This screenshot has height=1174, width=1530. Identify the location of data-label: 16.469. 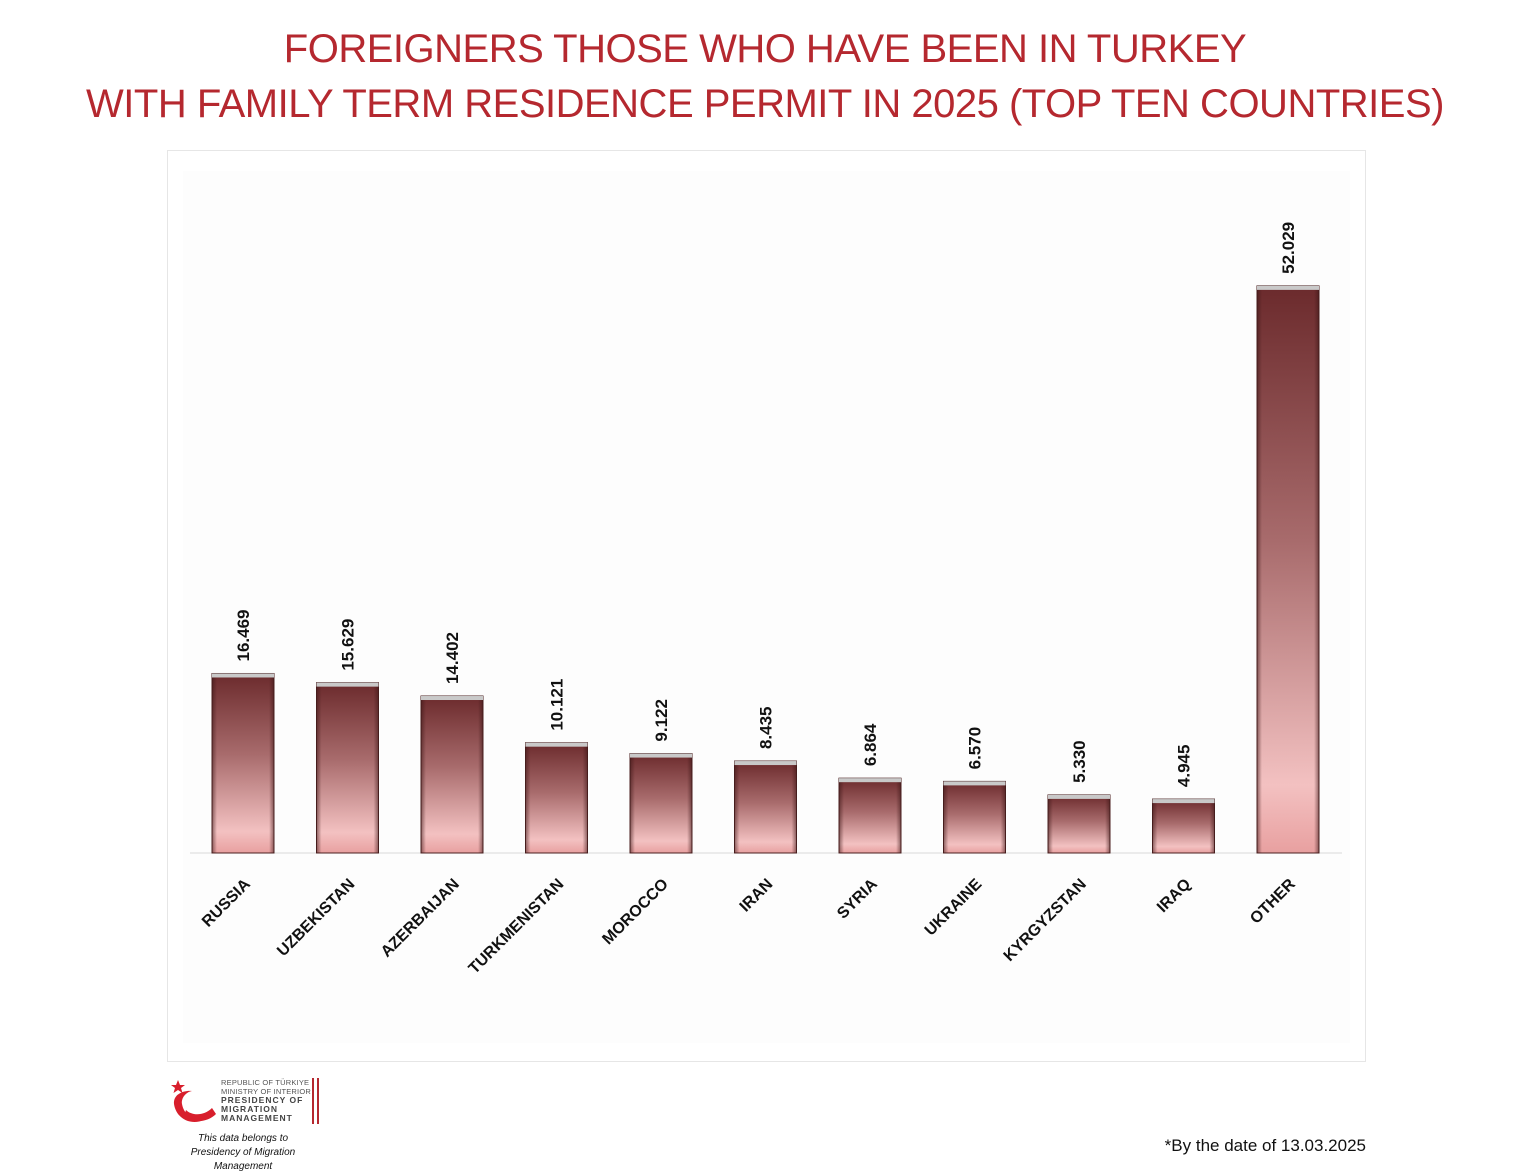
(243, 635).